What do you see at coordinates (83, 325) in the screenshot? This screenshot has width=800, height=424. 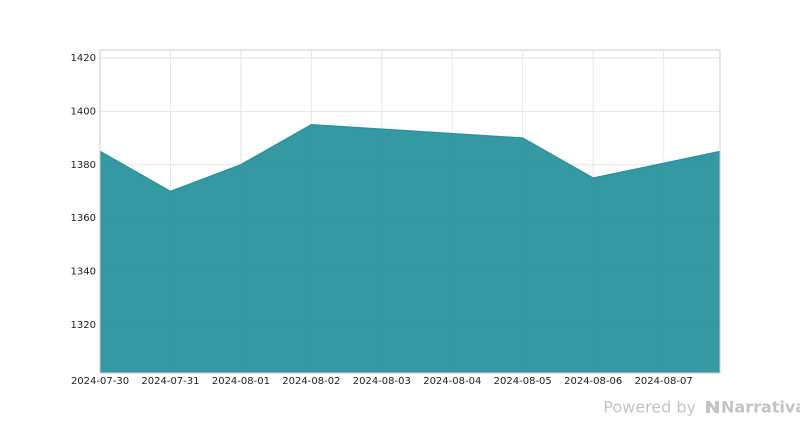 I see `y-tick-label: 1320` at bounding box center [83, 325].